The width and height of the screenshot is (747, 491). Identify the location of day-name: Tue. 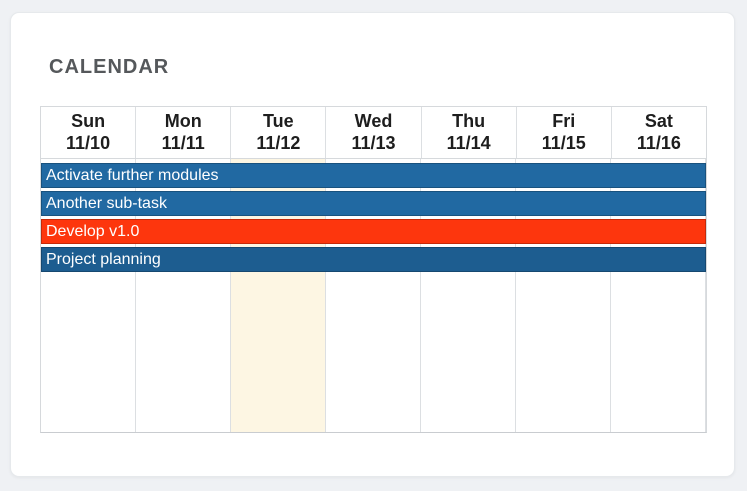
(278, 121).